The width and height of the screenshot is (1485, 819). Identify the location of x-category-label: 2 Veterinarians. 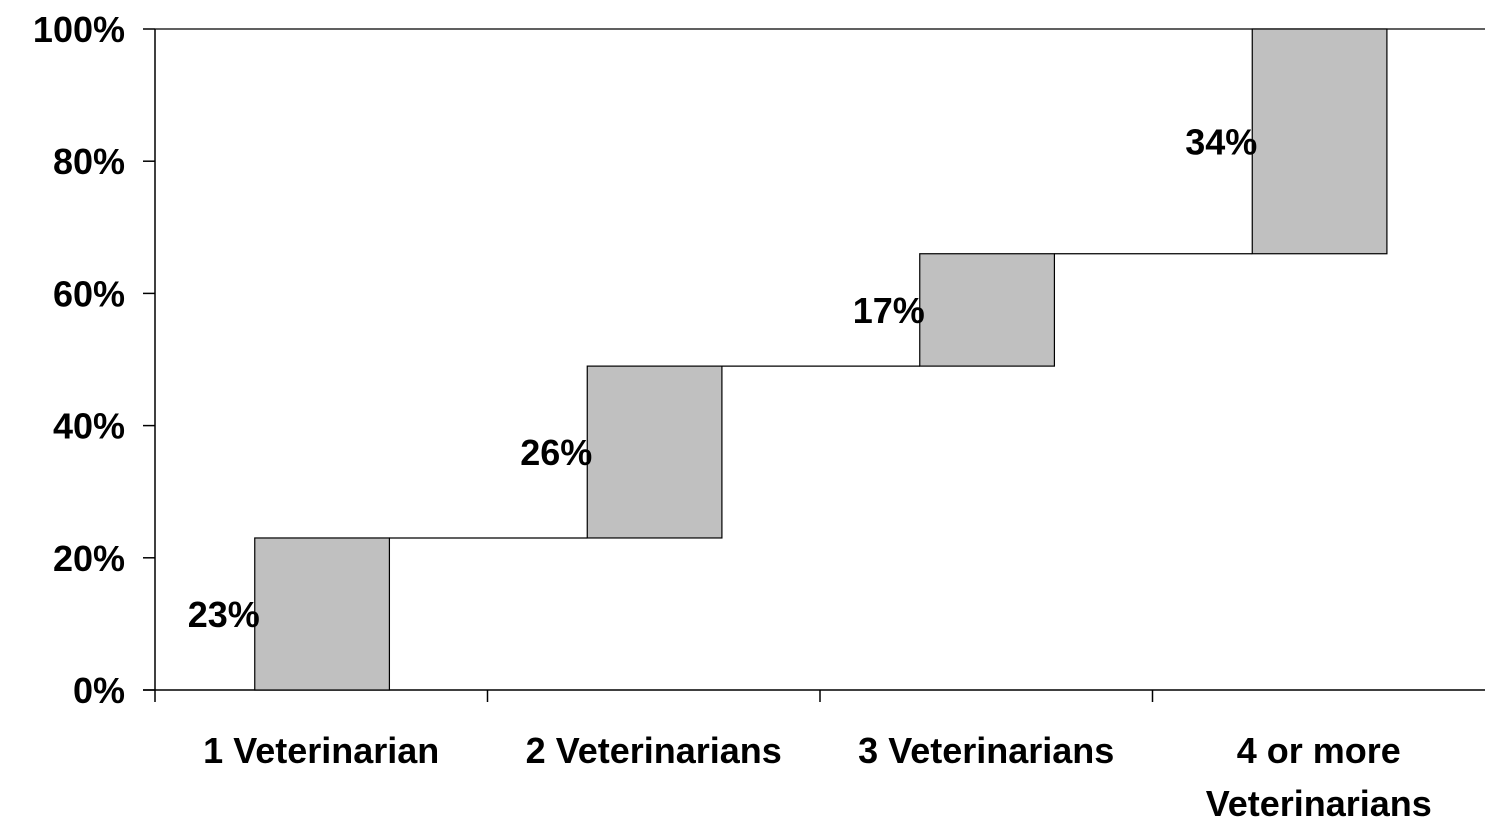
(654, 750).